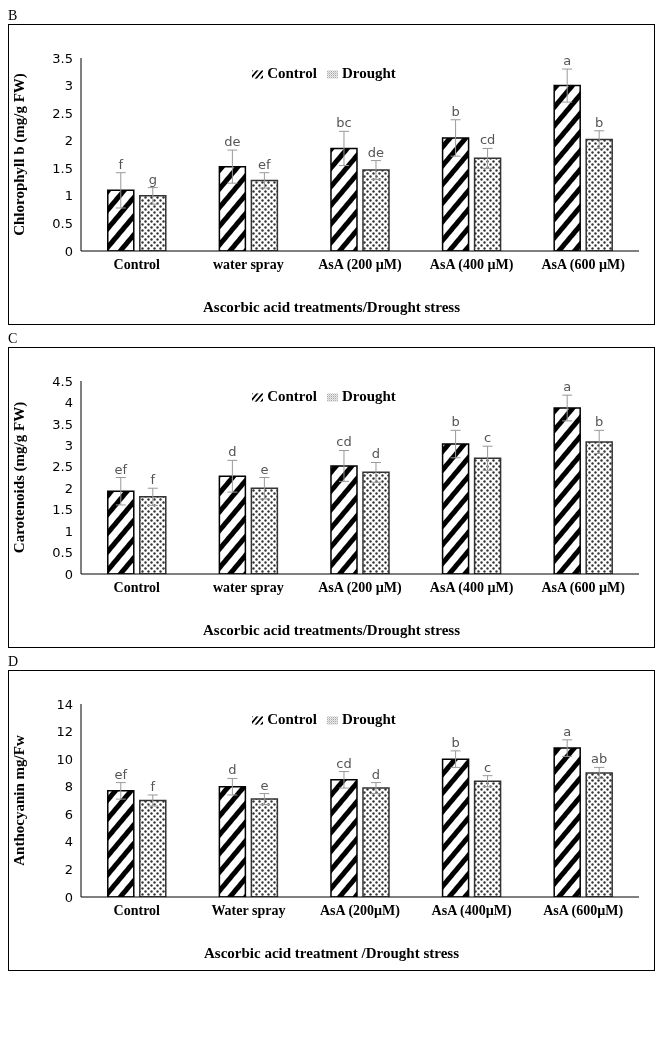 This screenshot has width=663, height=1063. What do you see at coordinates (68, 814) in the screenshot?
I see `y-tick-label: 6` at bounding box center [68, 814].